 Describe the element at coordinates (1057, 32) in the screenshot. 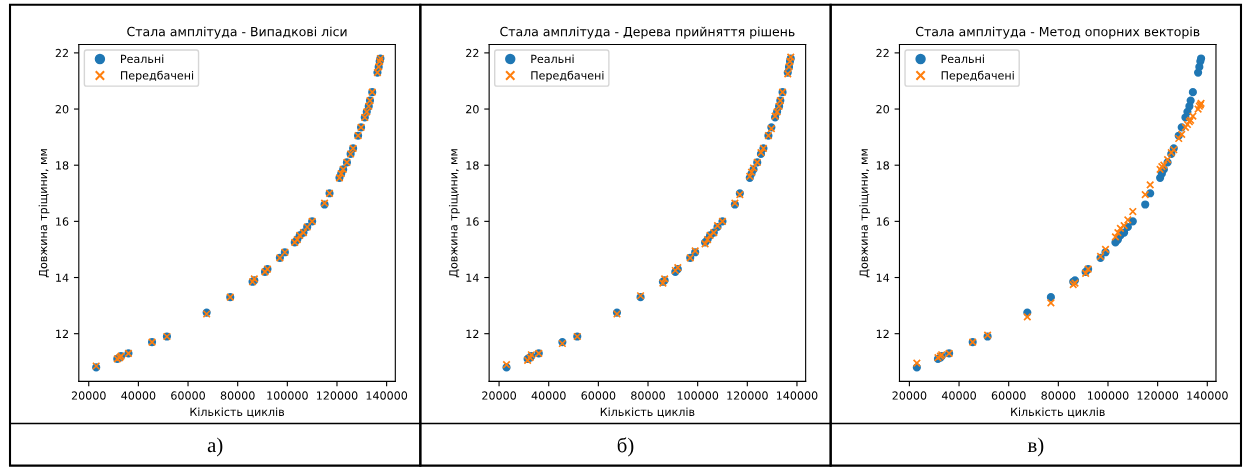

I see `chart-title: Стала амплітуда - Метод опорних векторів` at that location.